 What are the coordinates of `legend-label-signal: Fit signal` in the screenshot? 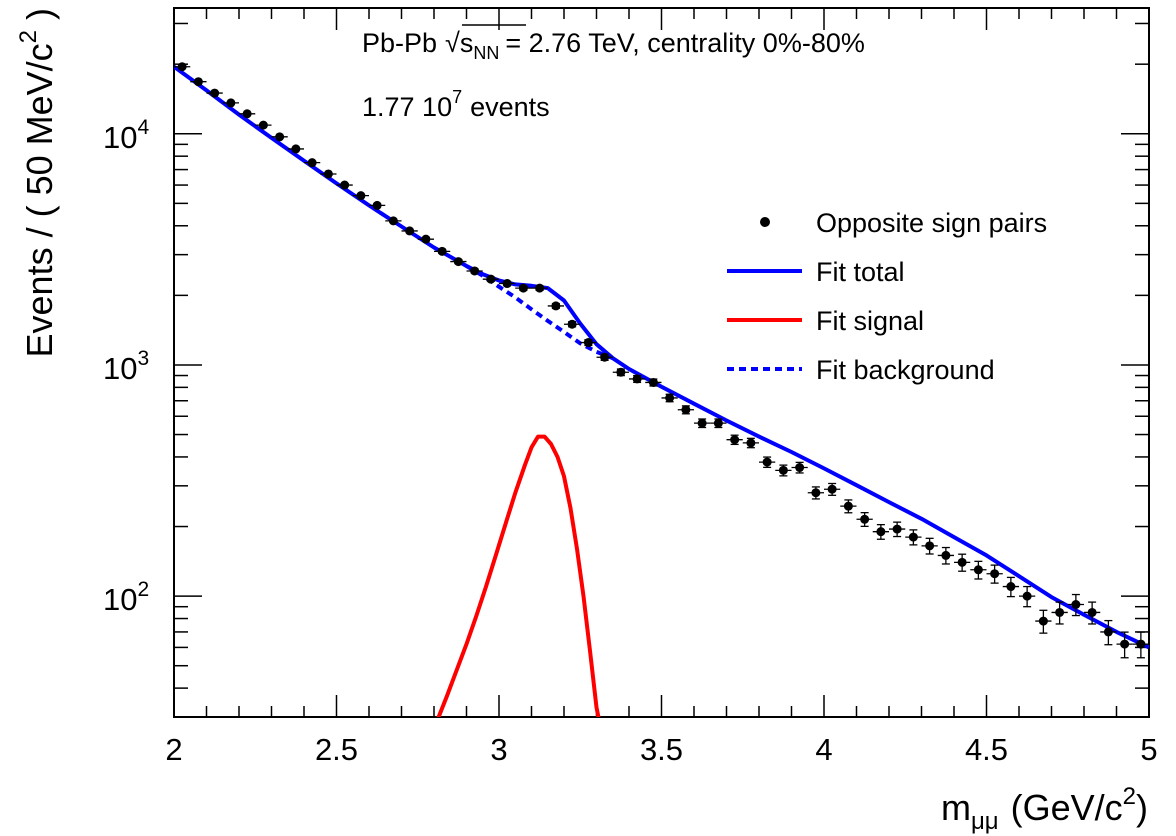 It's located at (870, 321).